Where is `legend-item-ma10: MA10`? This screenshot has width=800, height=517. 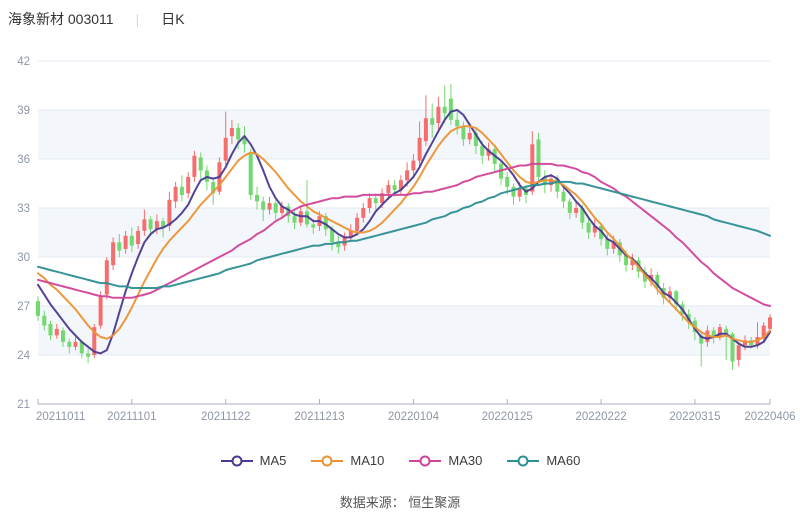 legend-item-ma10: MA10 is located at coordinates (347, 460).